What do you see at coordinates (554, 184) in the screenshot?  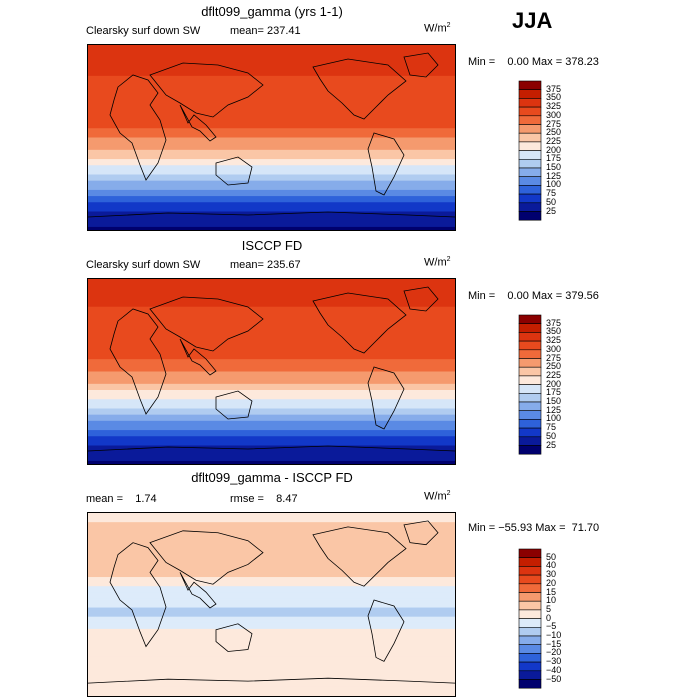 I see `panel1-colorbar-tick-label: 100` at bounding box center [554, 184].